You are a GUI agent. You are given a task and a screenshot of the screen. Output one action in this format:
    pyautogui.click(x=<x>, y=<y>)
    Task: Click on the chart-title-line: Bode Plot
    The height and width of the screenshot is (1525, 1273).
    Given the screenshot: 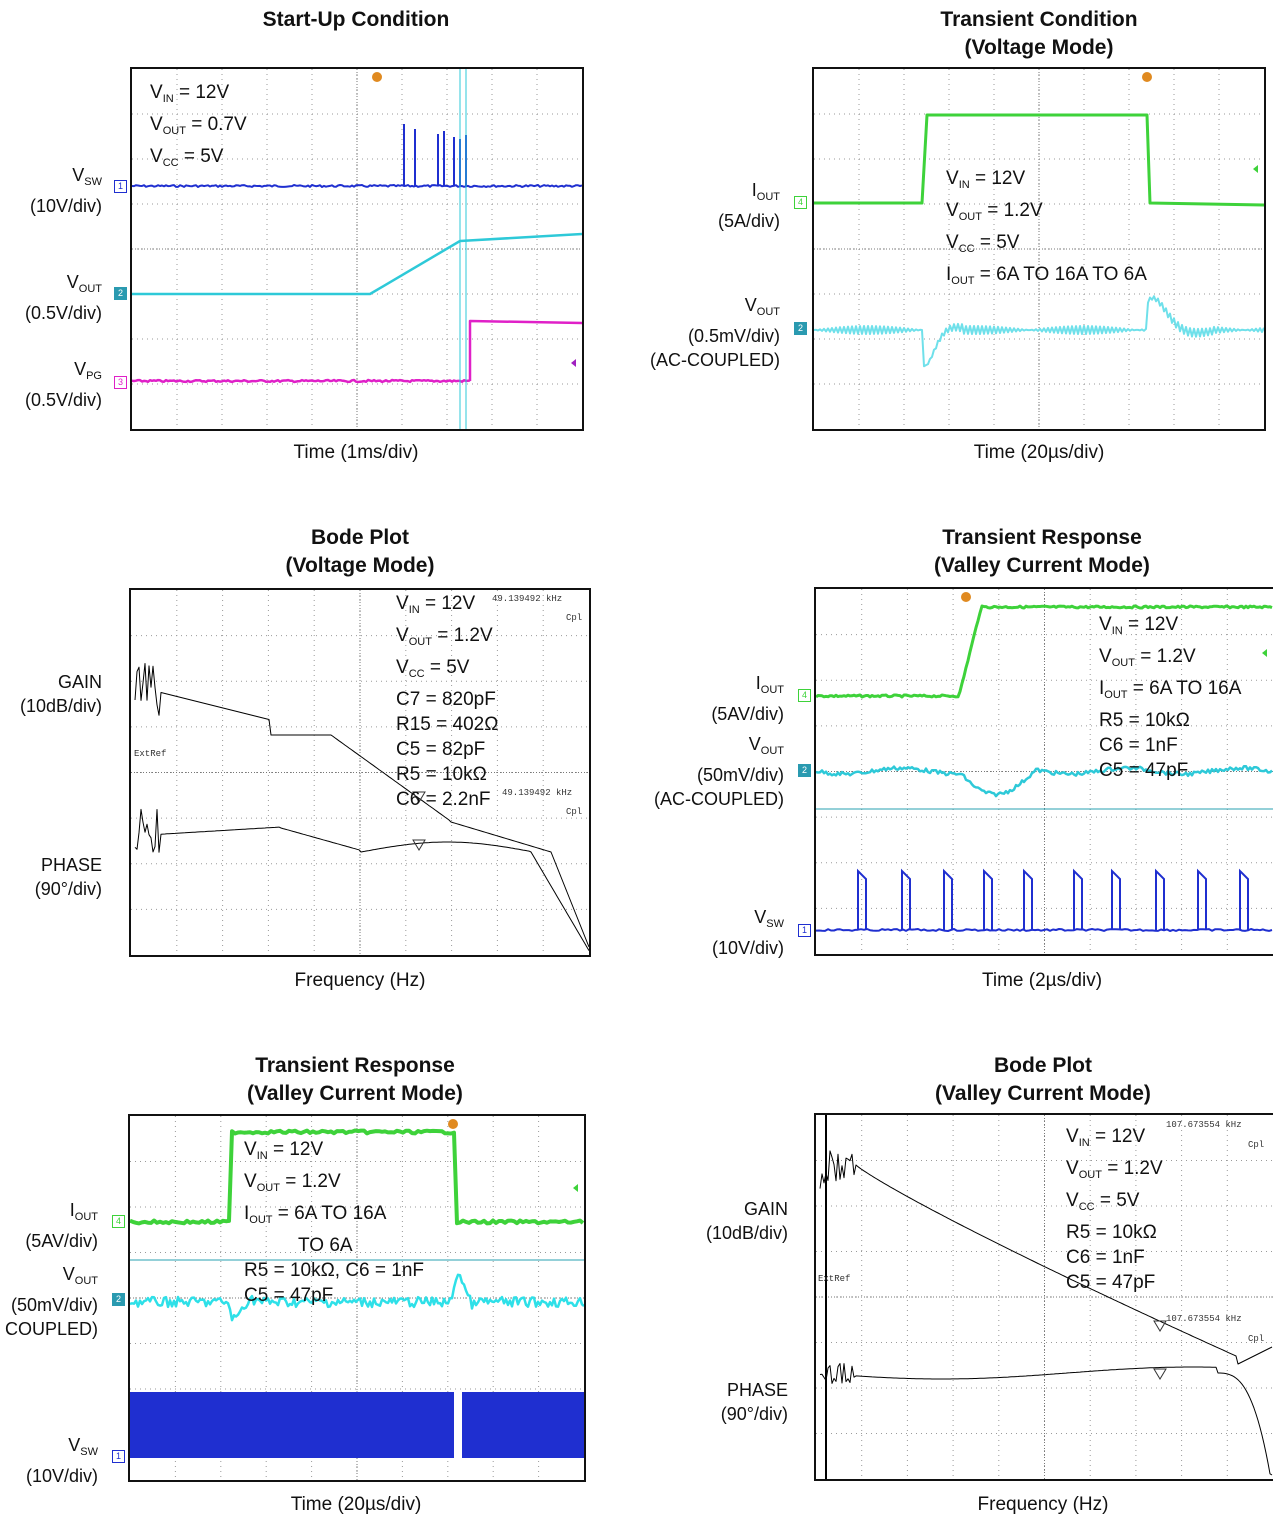 What is the action you would take?
    pyautogui.click(x=360, y=537)
    